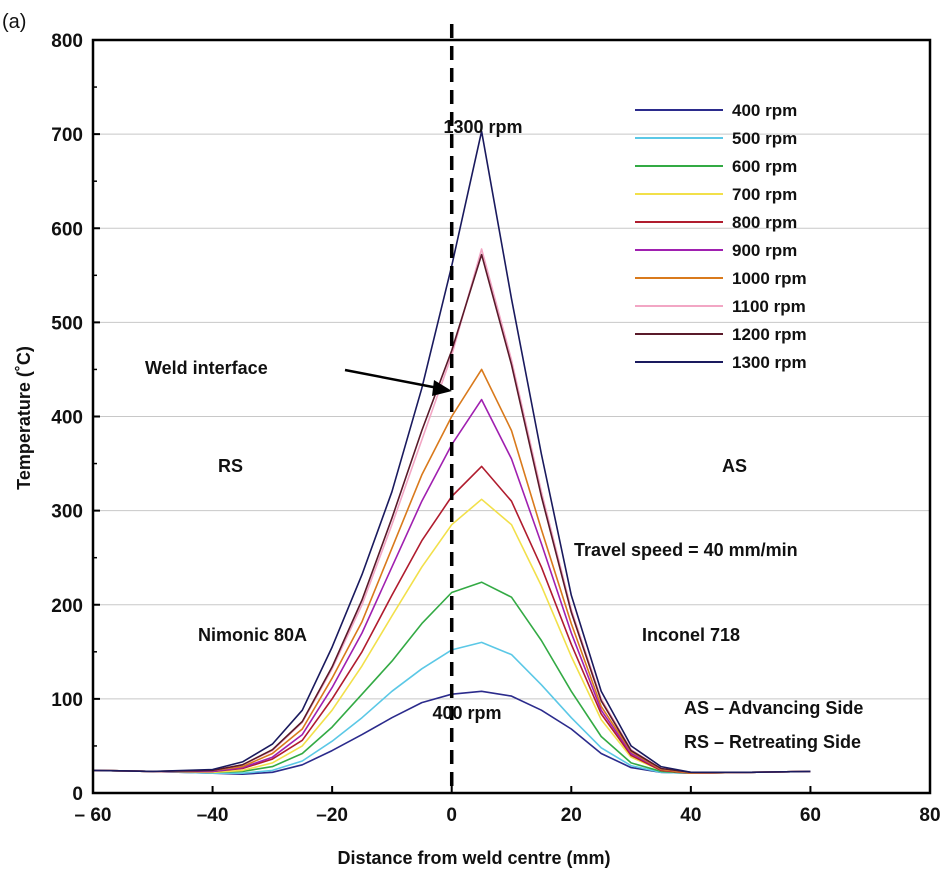 This screenshot has width=947, height=873. What do you see at coordinates (206, 368) in the screenshot?
I see `weld-interface-label: Weld interface` at bounding box center [206, 368].